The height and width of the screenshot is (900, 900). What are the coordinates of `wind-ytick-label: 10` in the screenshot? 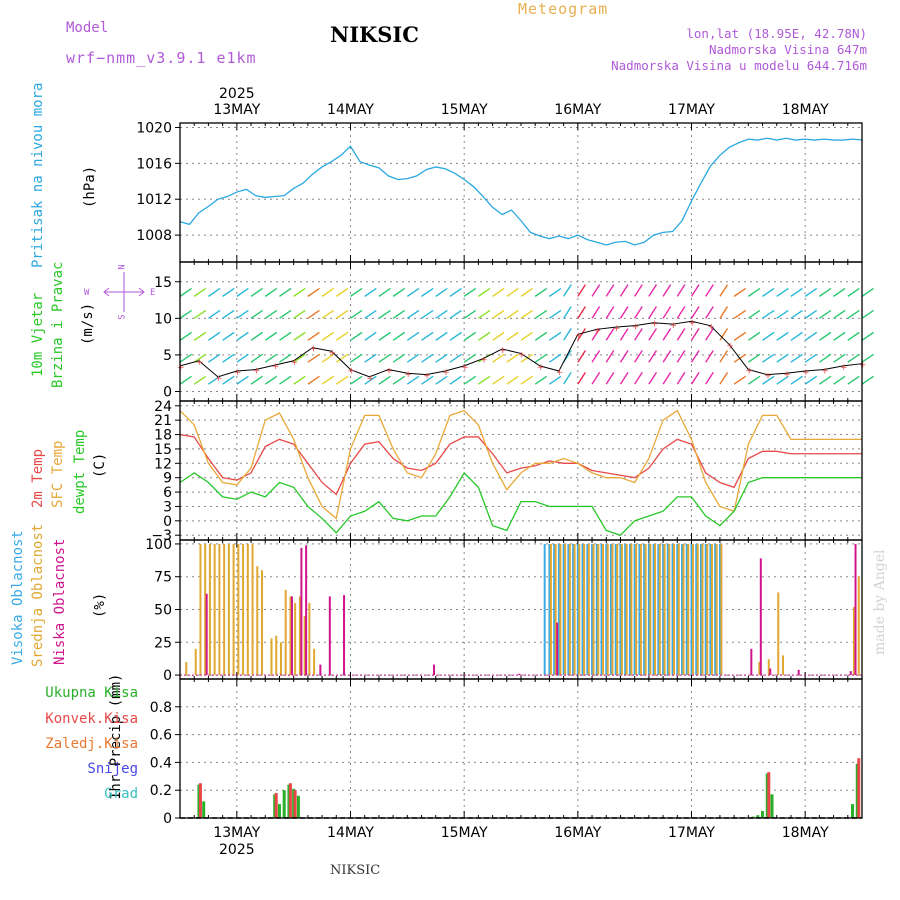 It's located at (163, 319).